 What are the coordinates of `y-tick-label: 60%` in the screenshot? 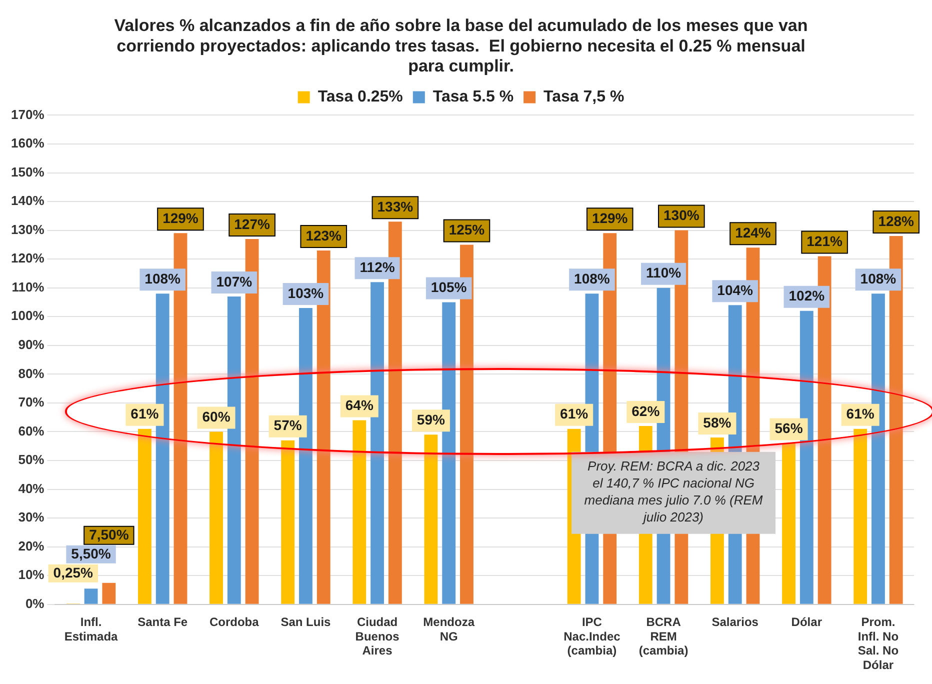 It's located at (31, 430).